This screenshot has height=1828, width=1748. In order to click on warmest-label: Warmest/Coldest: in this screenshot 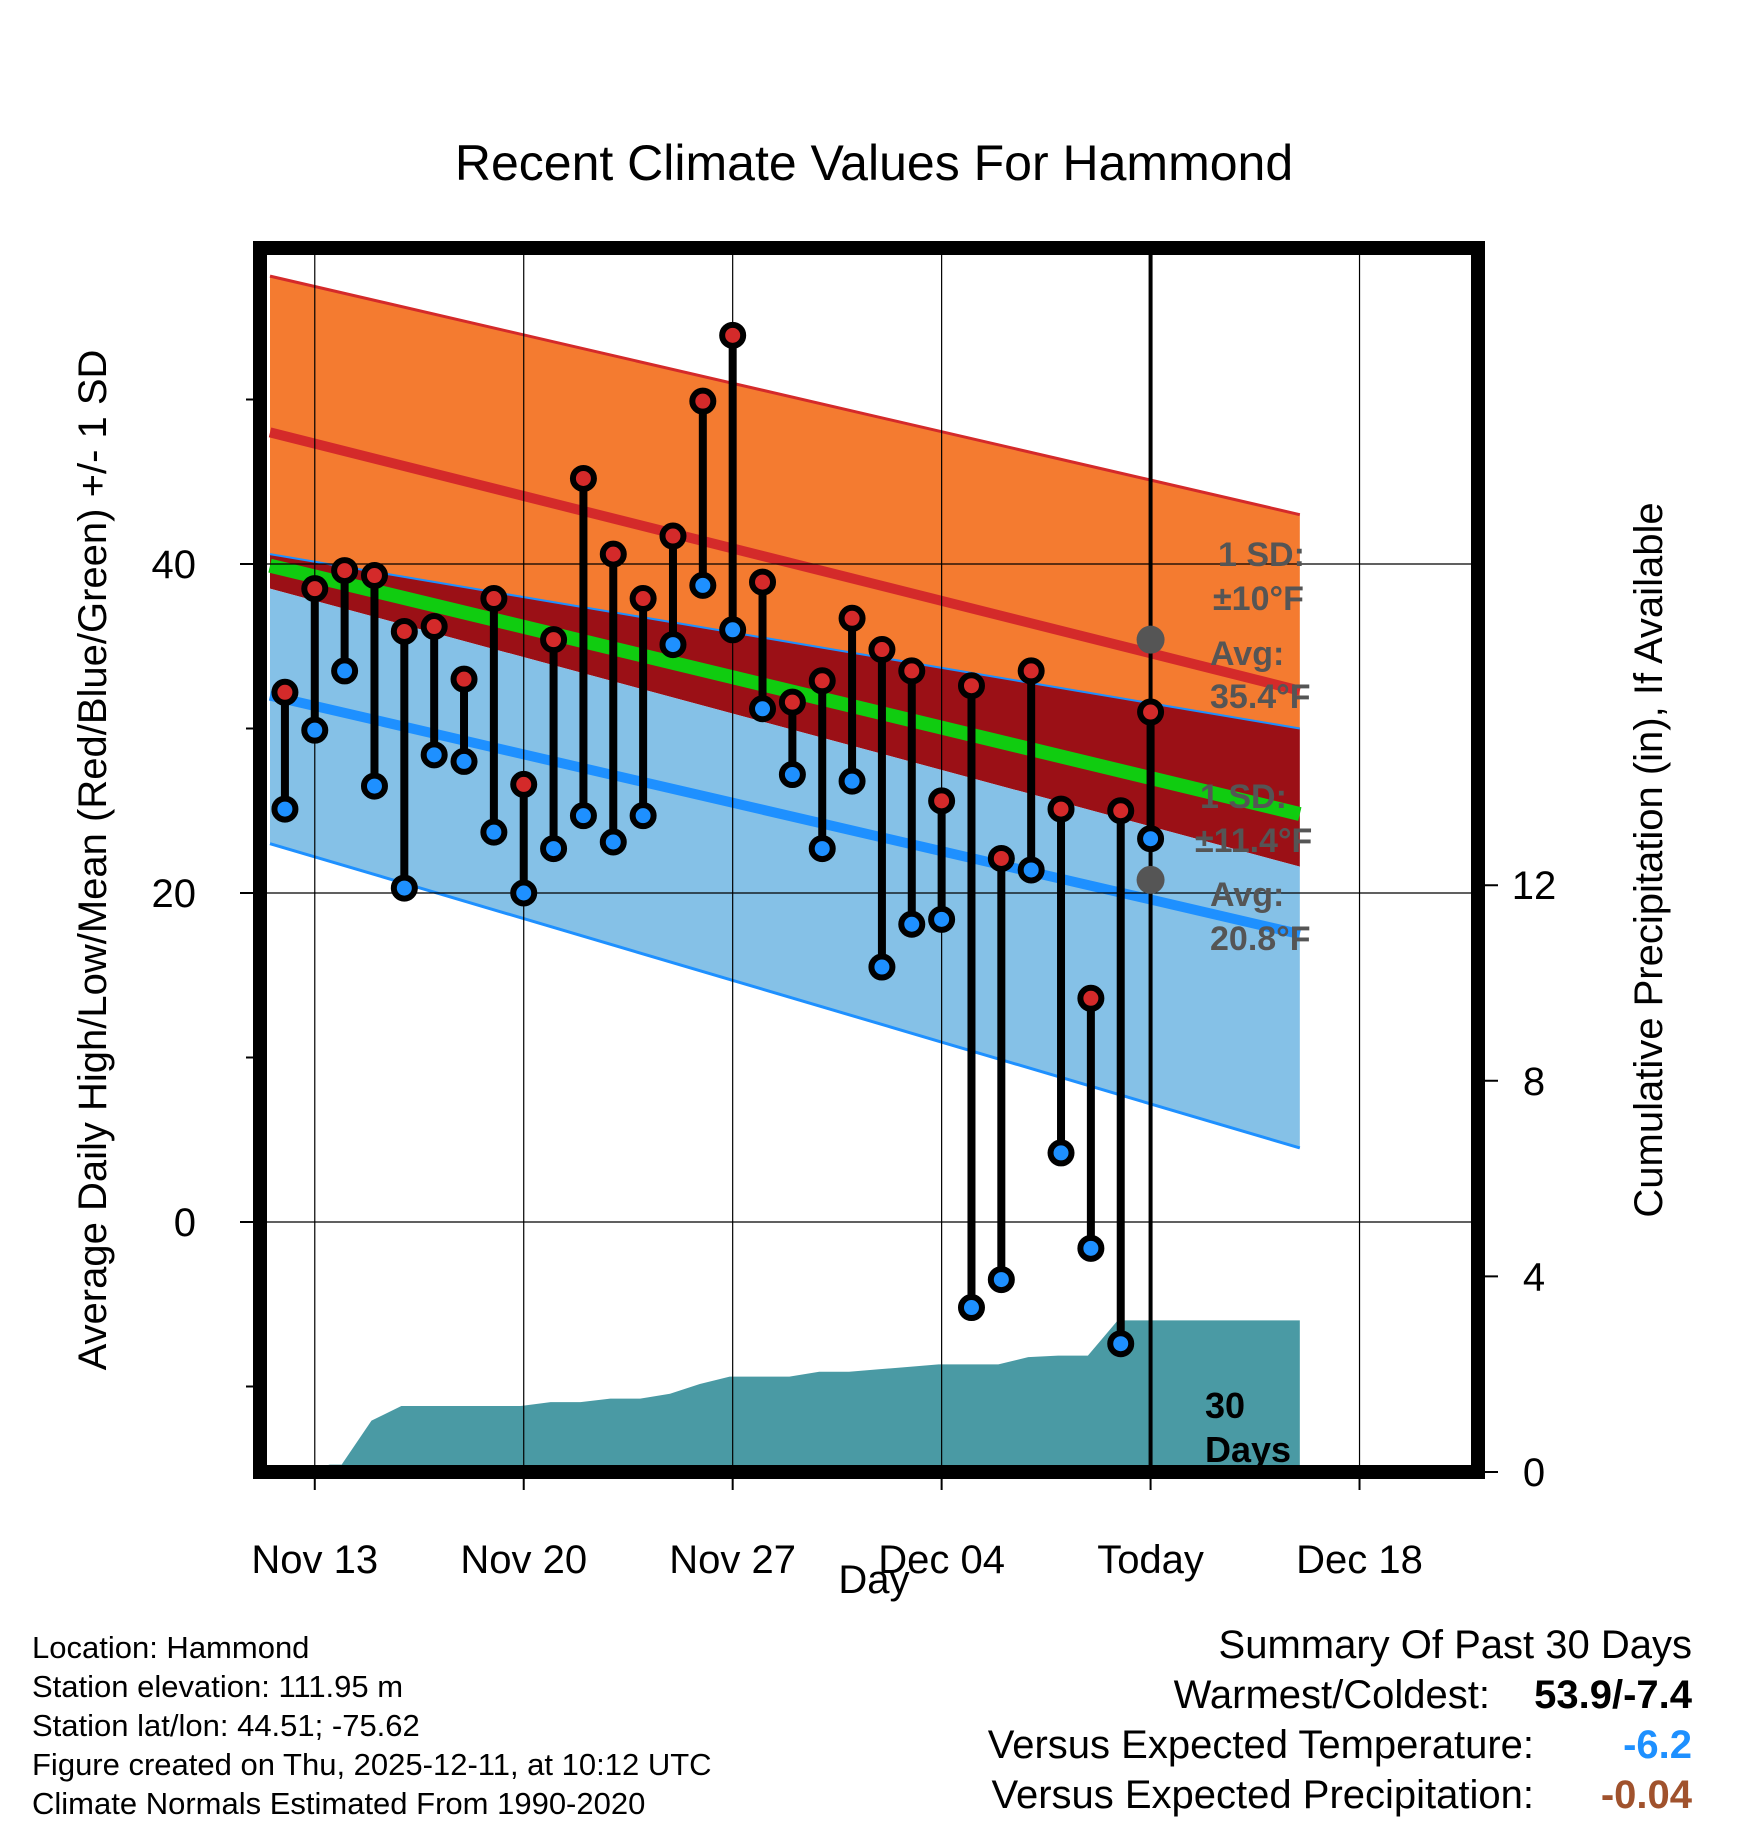, I will do `click(1331, 1695)`.